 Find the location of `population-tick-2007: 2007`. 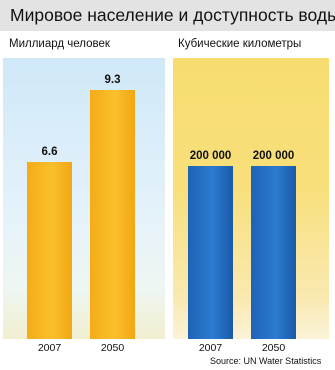

population-tick-2007: 2007 is located at coordinates (49, 348).